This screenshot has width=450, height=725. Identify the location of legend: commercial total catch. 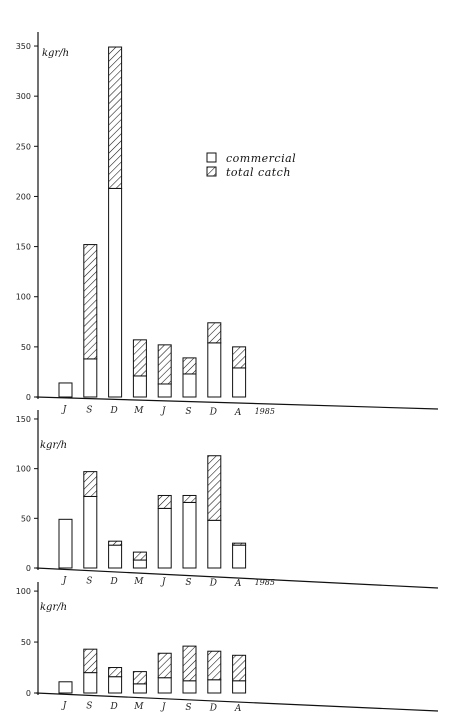
(251, 165).